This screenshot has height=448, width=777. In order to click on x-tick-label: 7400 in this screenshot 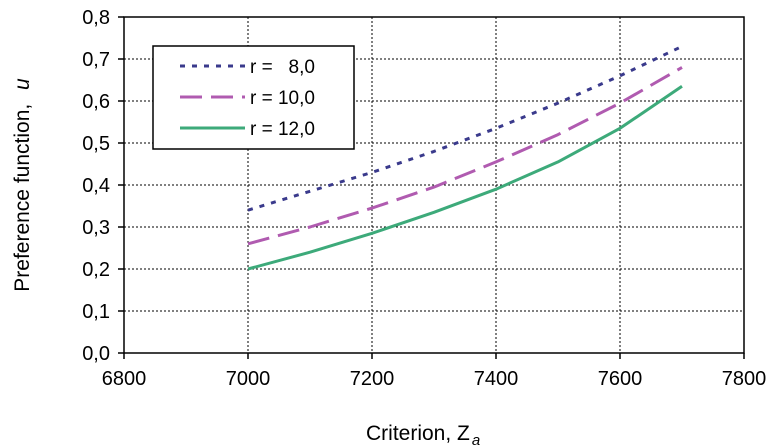, I will do `click(496, 379)`.